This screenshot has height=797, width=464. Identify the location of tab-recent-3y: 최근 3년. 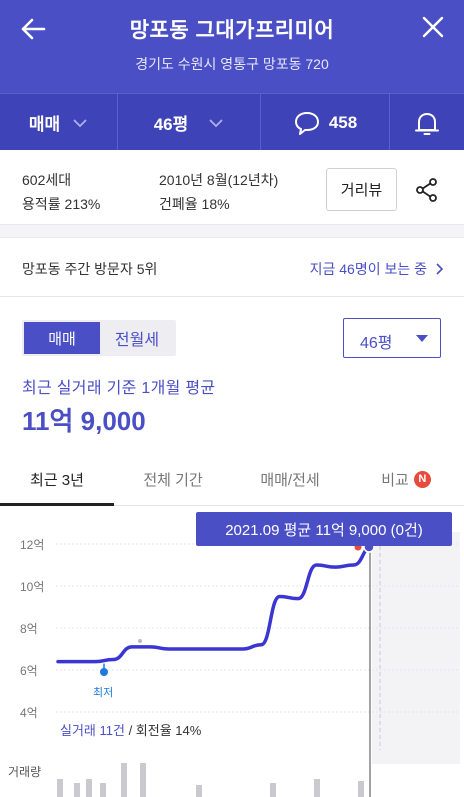
(57, 479).